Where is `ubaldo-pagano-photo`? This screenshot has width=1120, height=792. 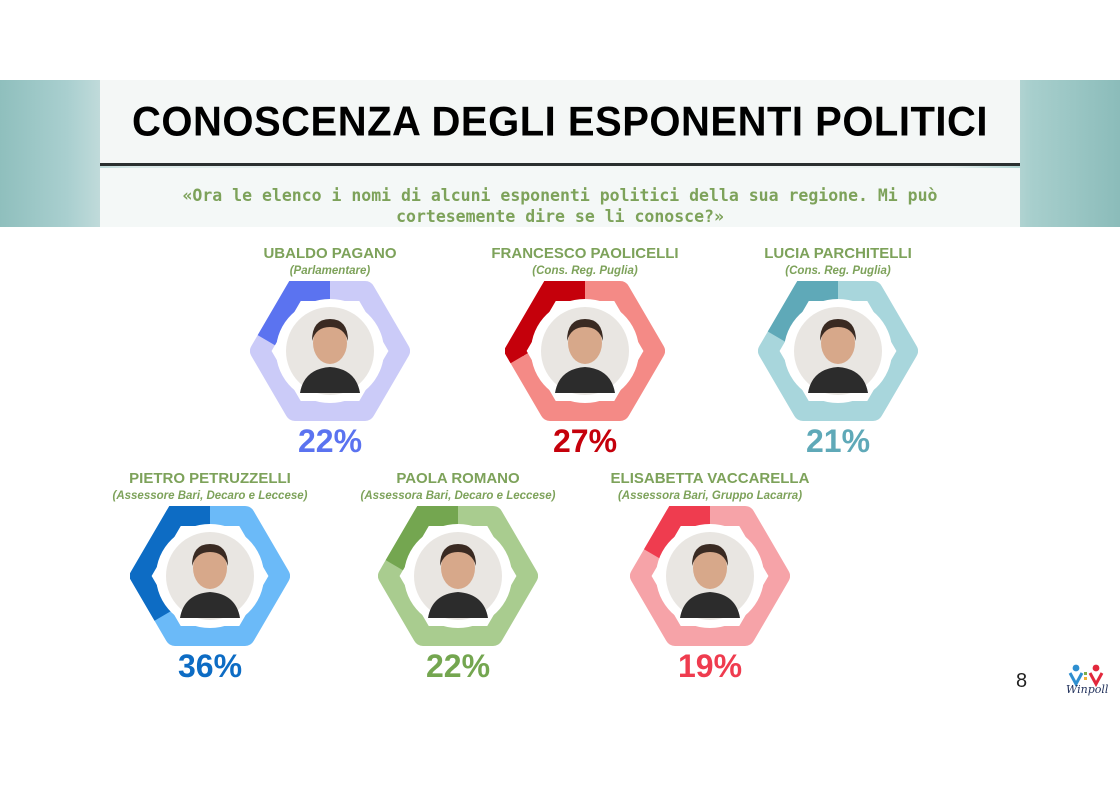 ubaldo-pagano-photo is located at coordinates (330, 351).